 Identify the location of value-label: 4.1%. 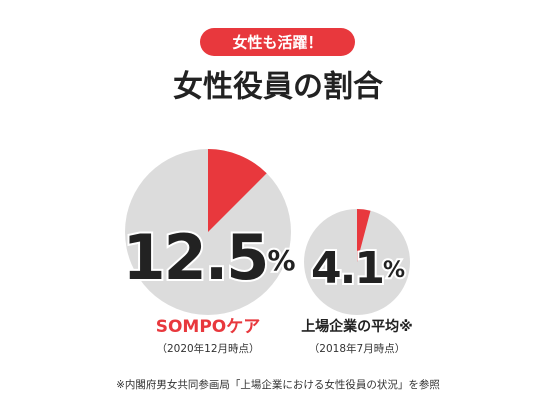
(358, 268).